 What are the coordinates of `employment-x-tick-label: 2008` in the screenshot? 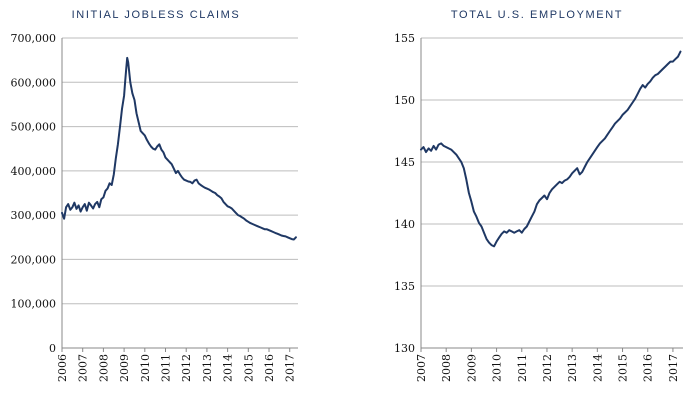 It's located at (446, 368).